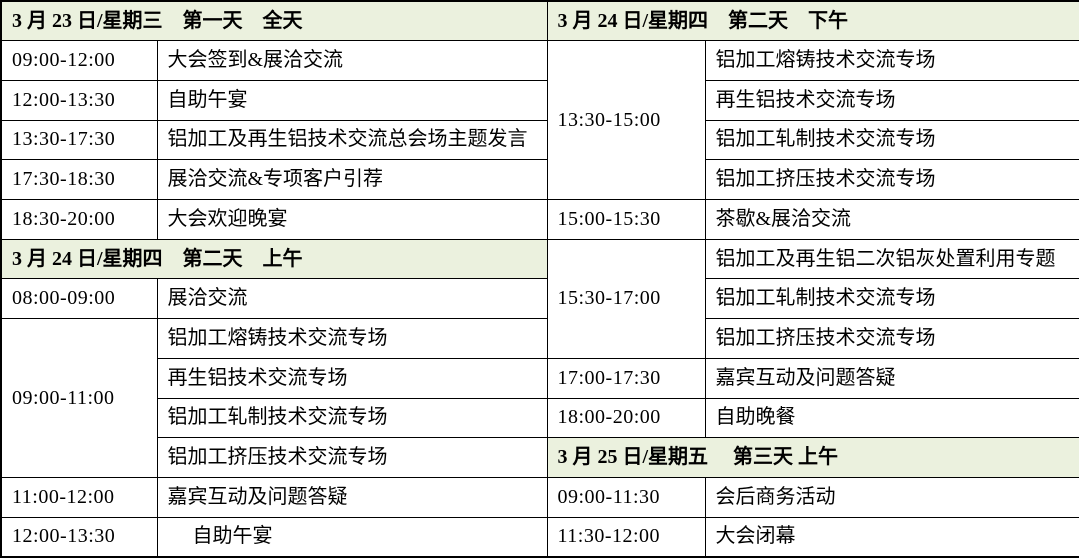 The width and height of the screenshot is (1079, 558). I want to click on time-cell: 08:00-09:00, so click(79, 299).